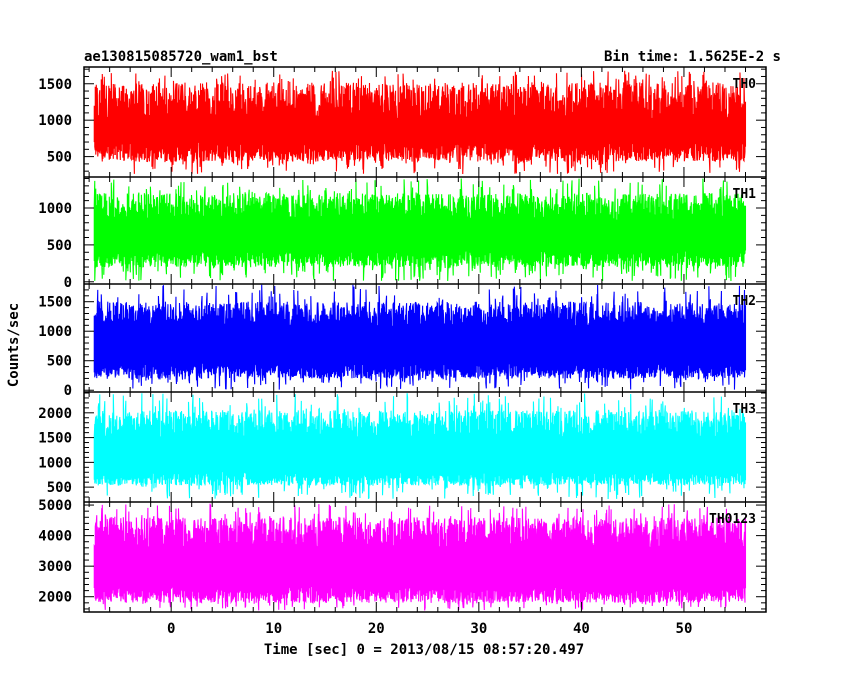 This screenshot has height=680, width=850. What do you see at coordinates (684, 629) in the screenshot?
I see `x-tick-label: 50` at bounding box center [684, 629].